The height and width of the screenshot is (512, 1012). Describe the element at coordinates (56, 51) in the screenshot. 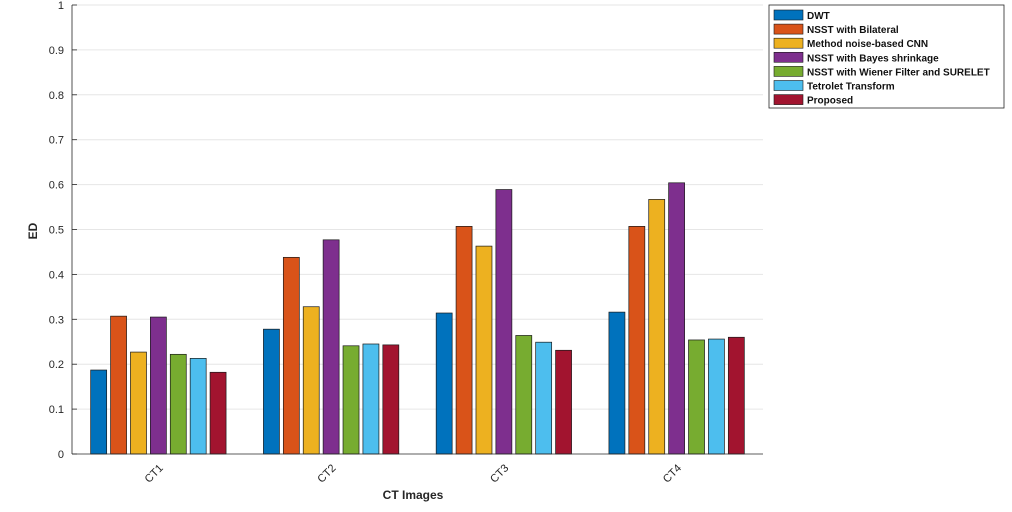

I see `y-tick-label: 0.9` at that location.